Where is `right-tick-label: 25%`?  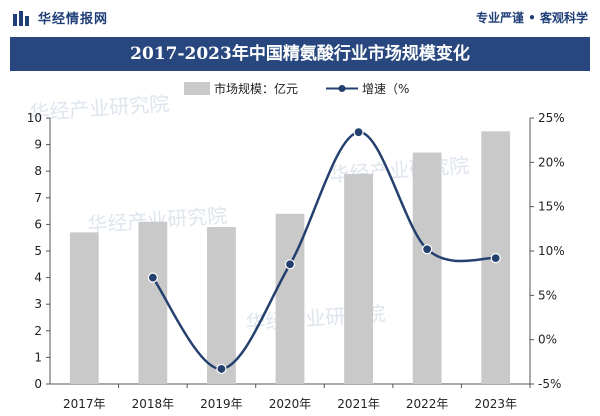 right-tick-label: 25% is located at coordinates (551, 118).